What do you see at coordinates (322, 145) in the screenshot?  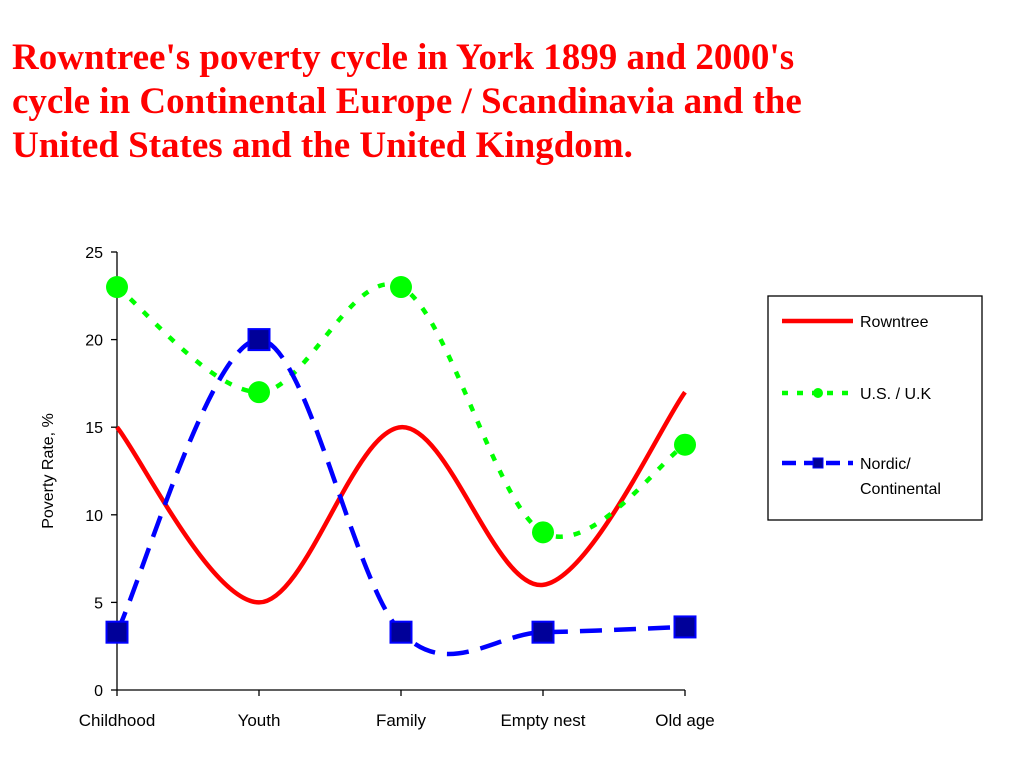 I see `slide-title-line-3: United States and the United Kingdom.` at bounding box center [322, 145].